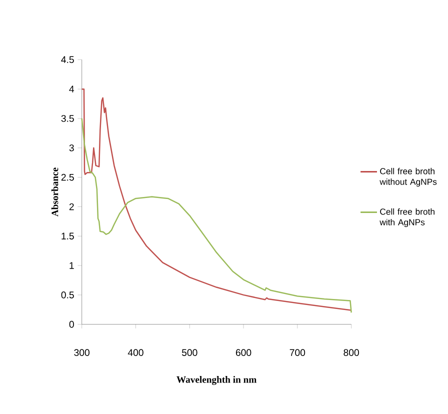 The height and width of the screenshot is (414, 448). I want to click on x-tick-label: 700, so click(298, 352).